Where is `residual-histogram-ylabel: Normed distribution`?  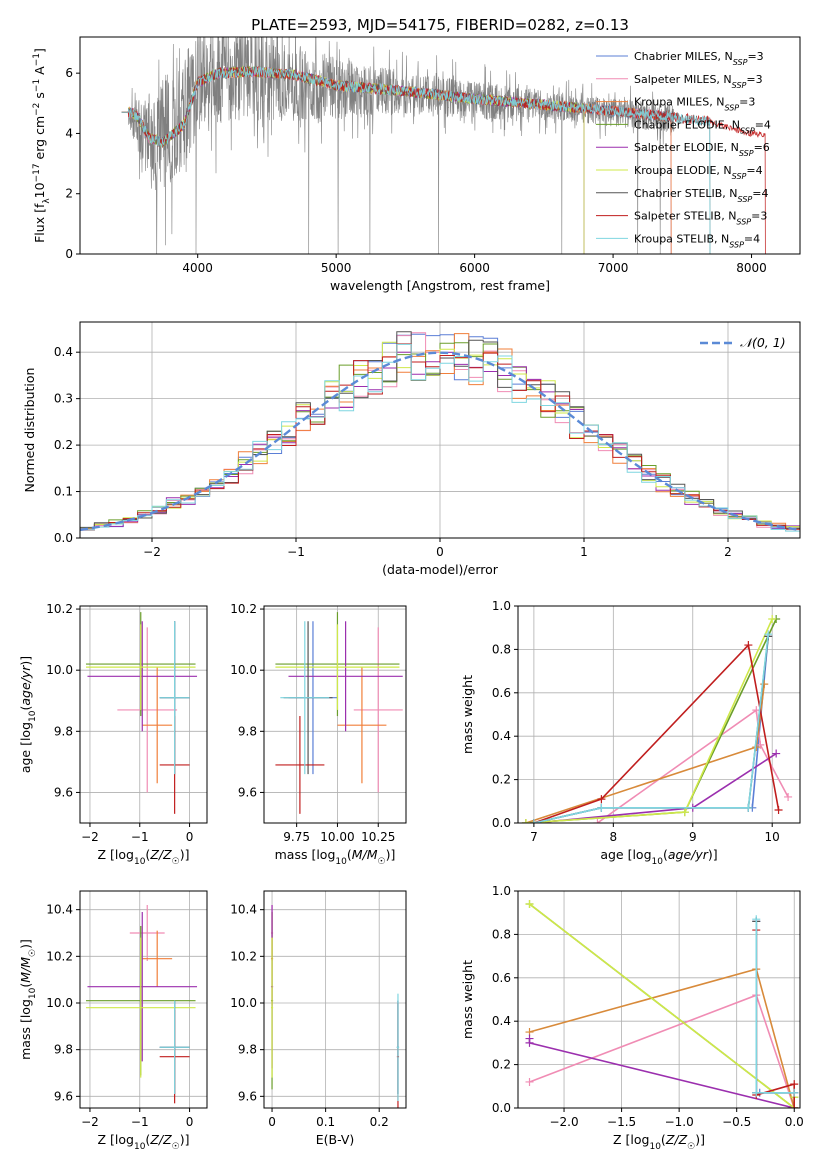 residual-histogram-ylabel: Normed distribution is located at coordinates (29, 430).